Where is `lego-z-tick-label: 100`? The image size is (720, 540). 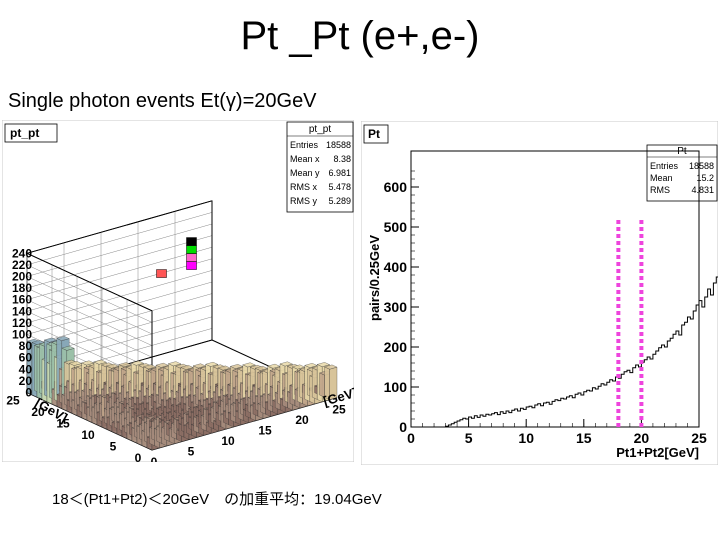
lego-z-tick-label: 100 is located at coordinates (22, 335).